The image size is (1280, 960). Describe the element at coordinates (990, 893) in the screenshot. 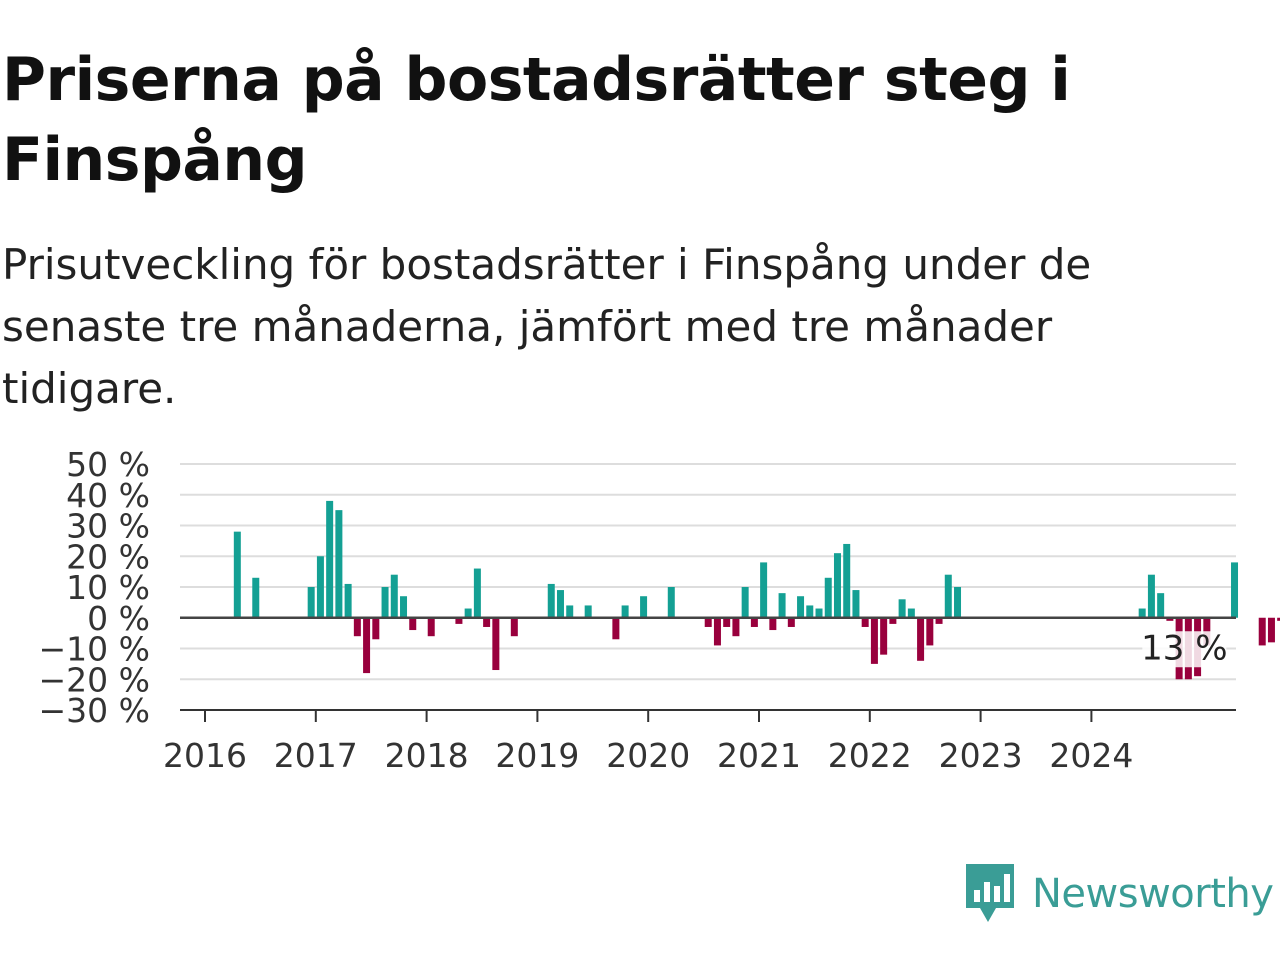

I see `newsworthy-chart-icon` at that location.